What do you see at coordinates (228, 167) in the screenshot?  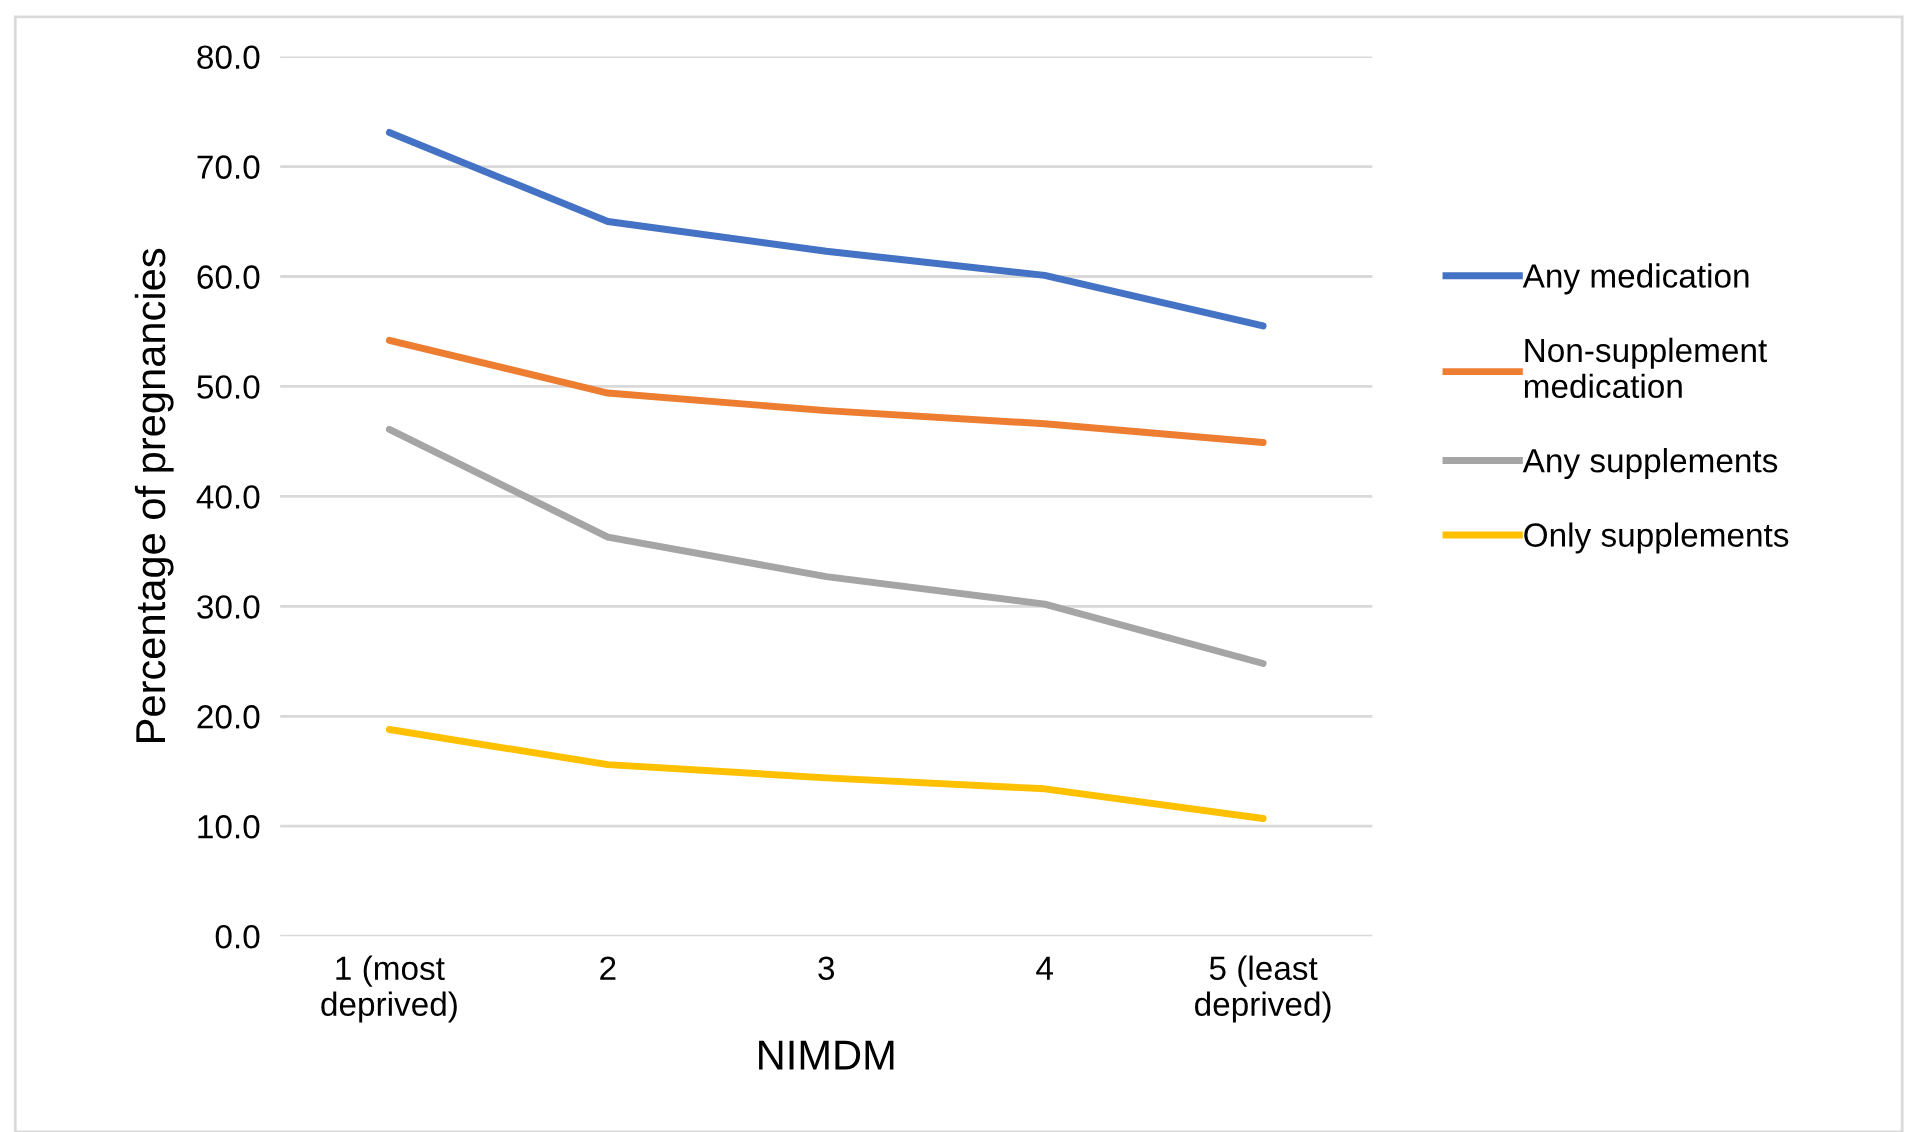 I see `y-tick-label: 70.0` at bounding box center [228, 167].